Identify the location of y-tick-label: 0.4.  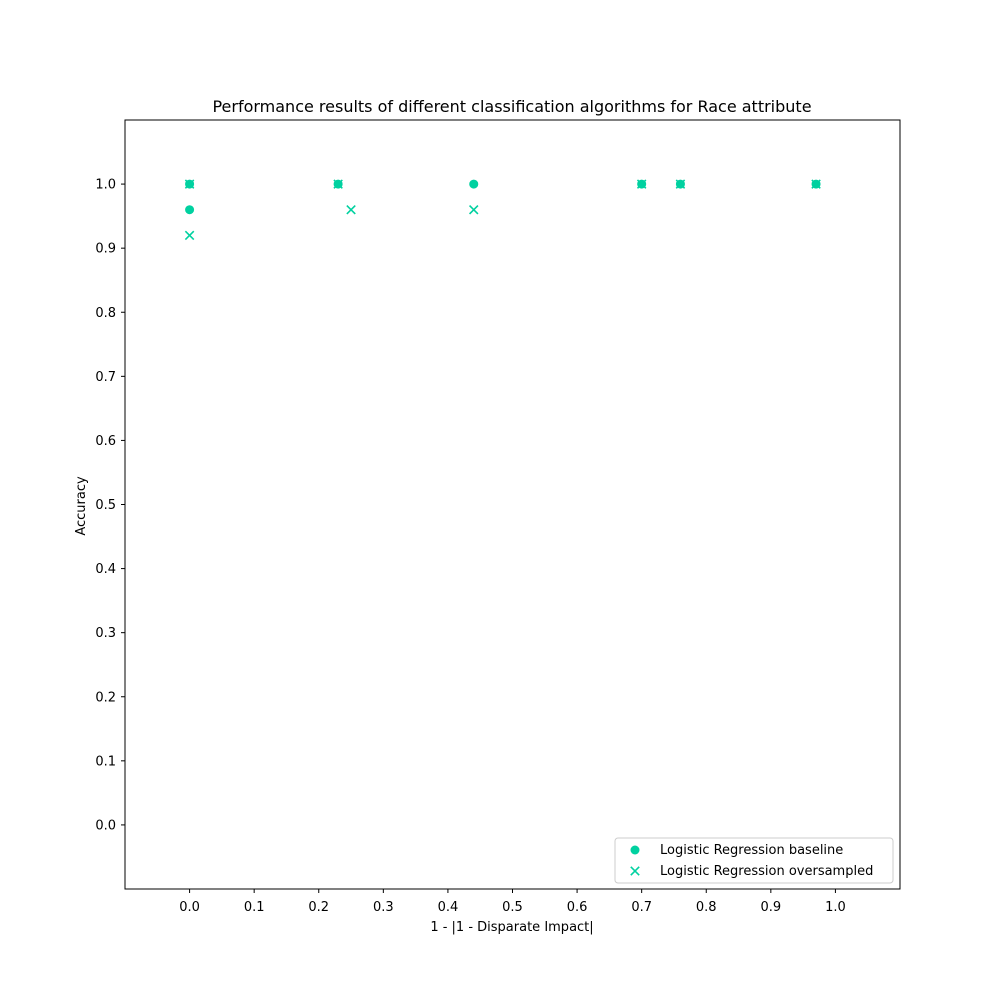
(105, 569).